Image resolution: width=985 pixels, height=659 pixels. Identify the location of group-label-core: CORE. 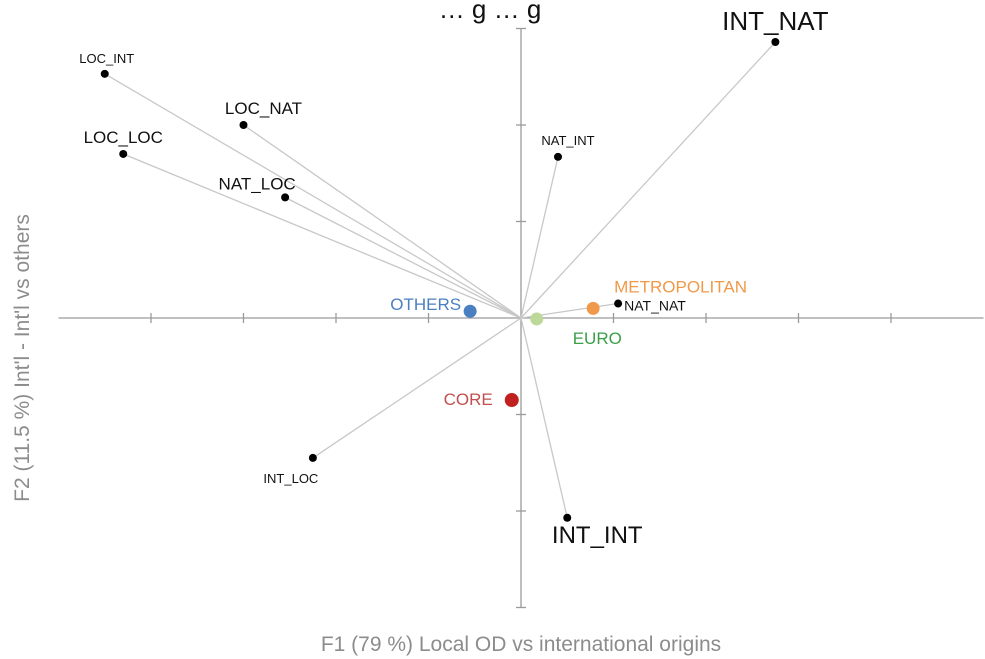
(468, 399).